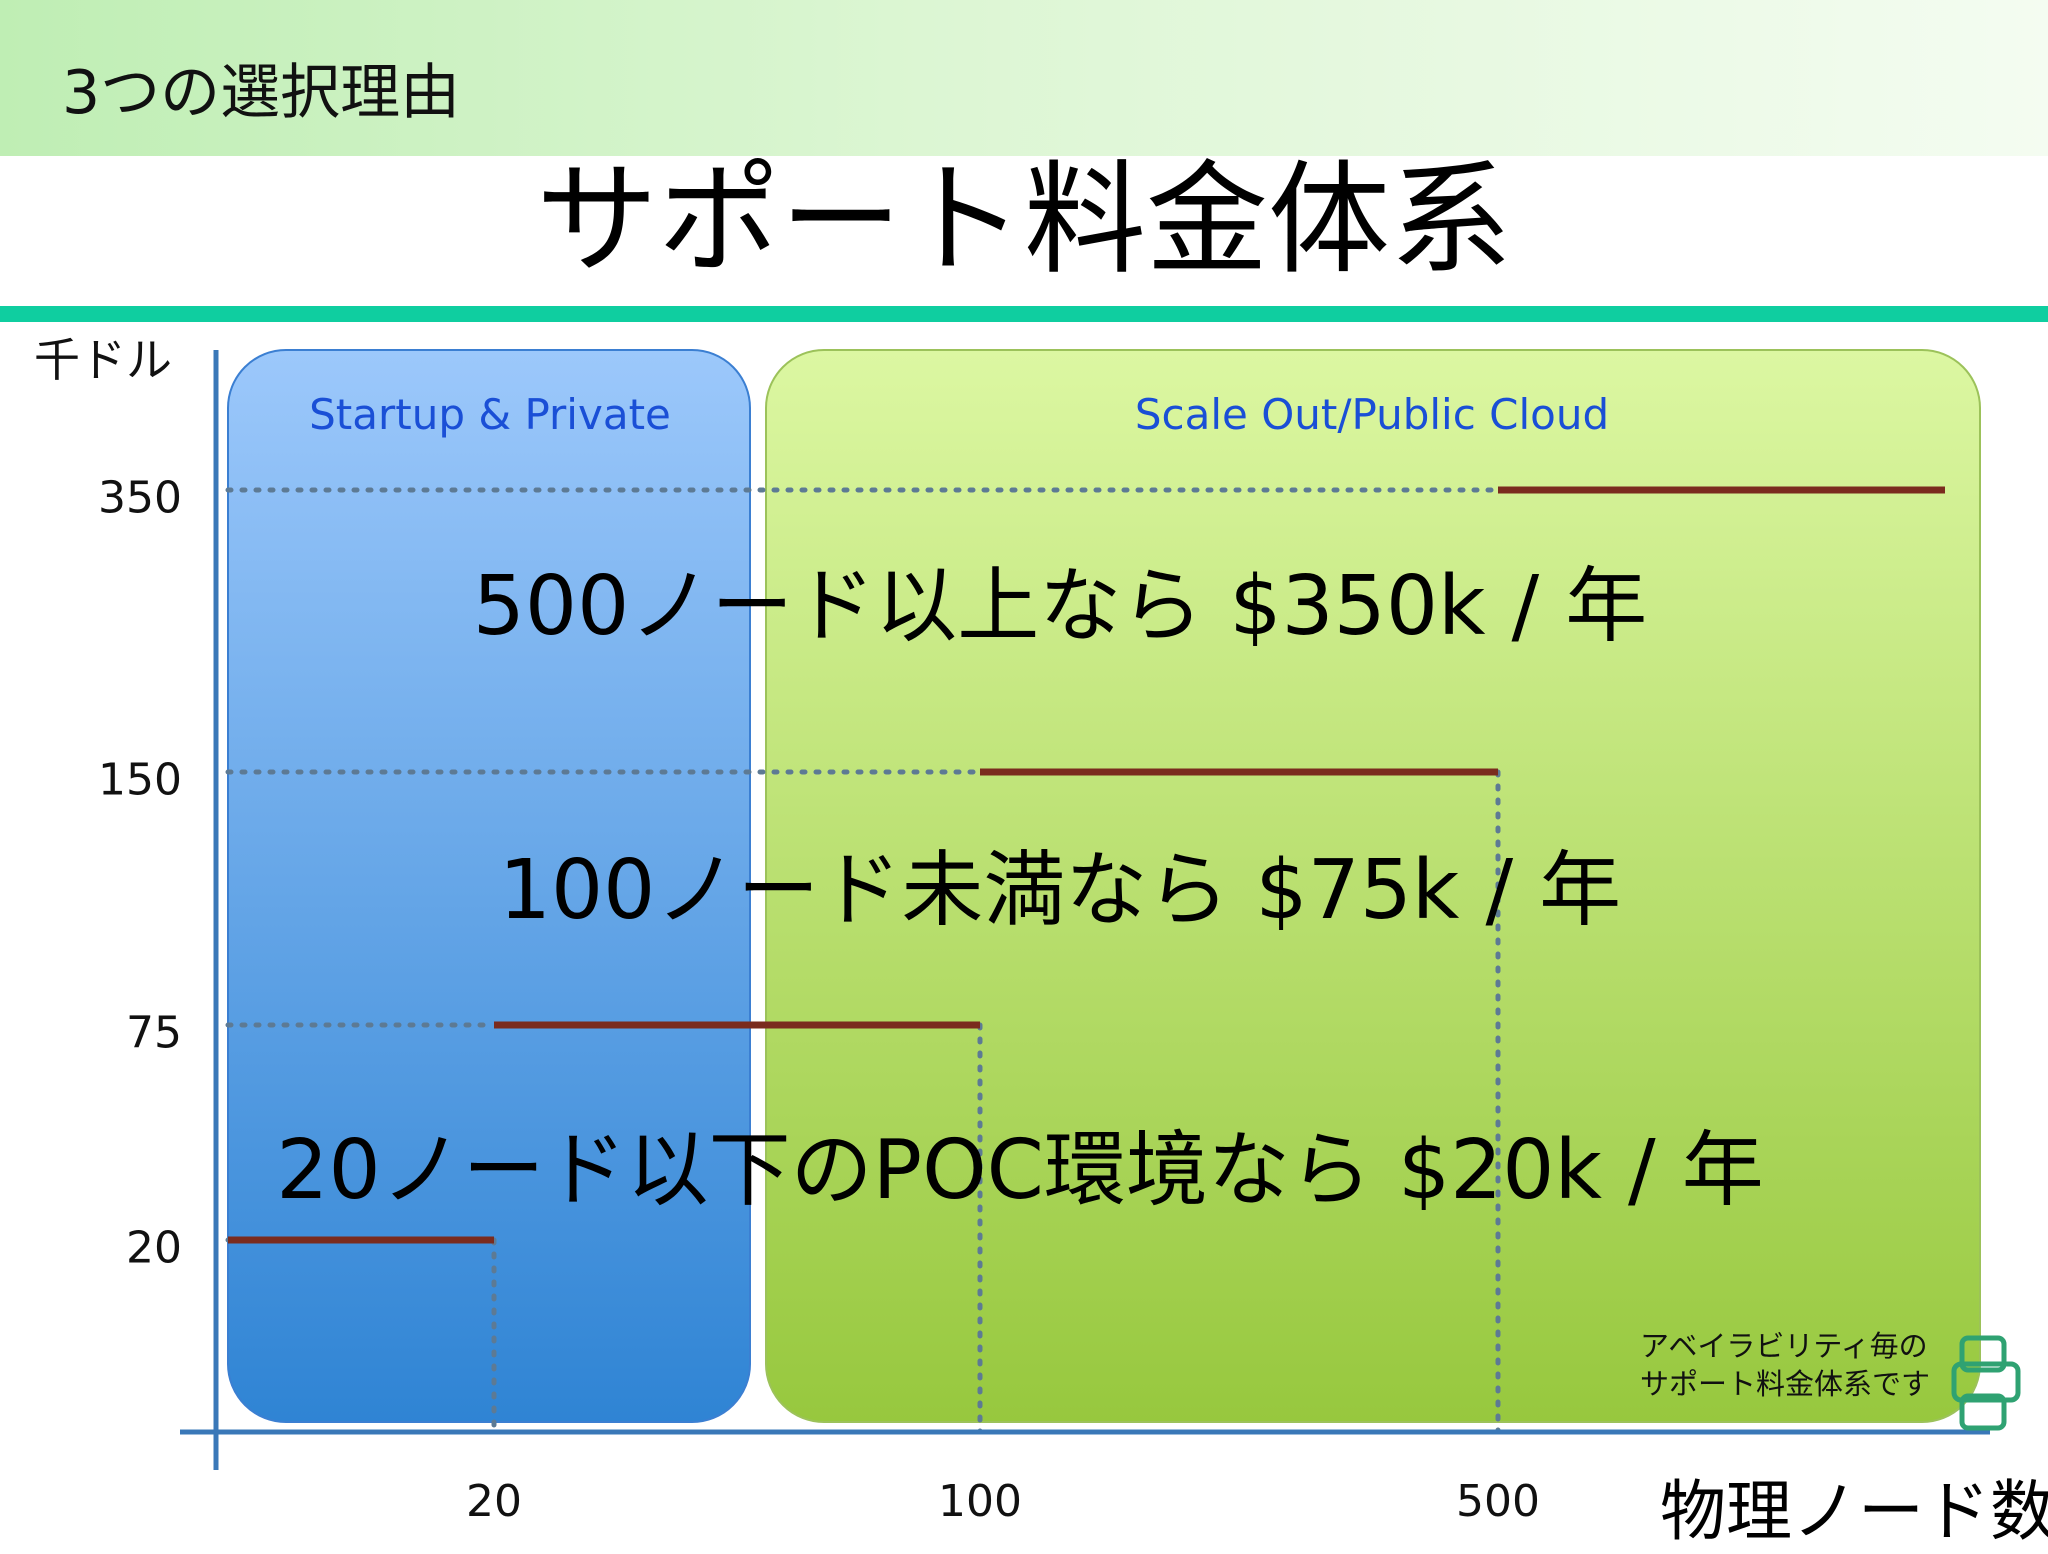 Image resolution: width=2048 pixels, height=1554 pixels. I want to click on footnote-line: アベイラビリティ毎の, so click(1784, 1346).